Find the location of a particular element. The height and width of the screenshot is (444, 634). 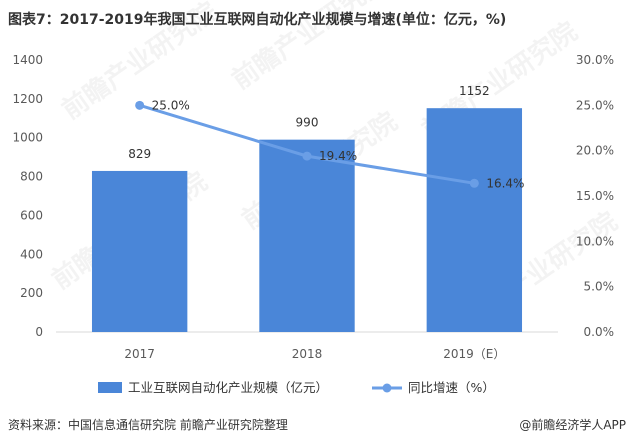

line-data-label: 19.4% is located at coordinates (338, 156).